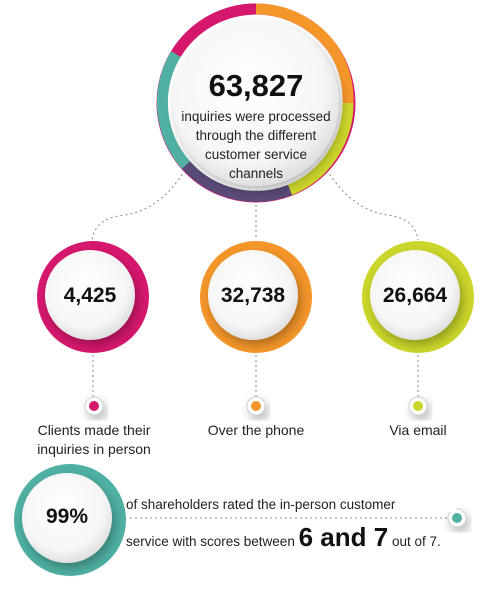  Describe the element at coordinates (90, 295) in the screenshot. I see `inperson-value: 4,425` at that location.